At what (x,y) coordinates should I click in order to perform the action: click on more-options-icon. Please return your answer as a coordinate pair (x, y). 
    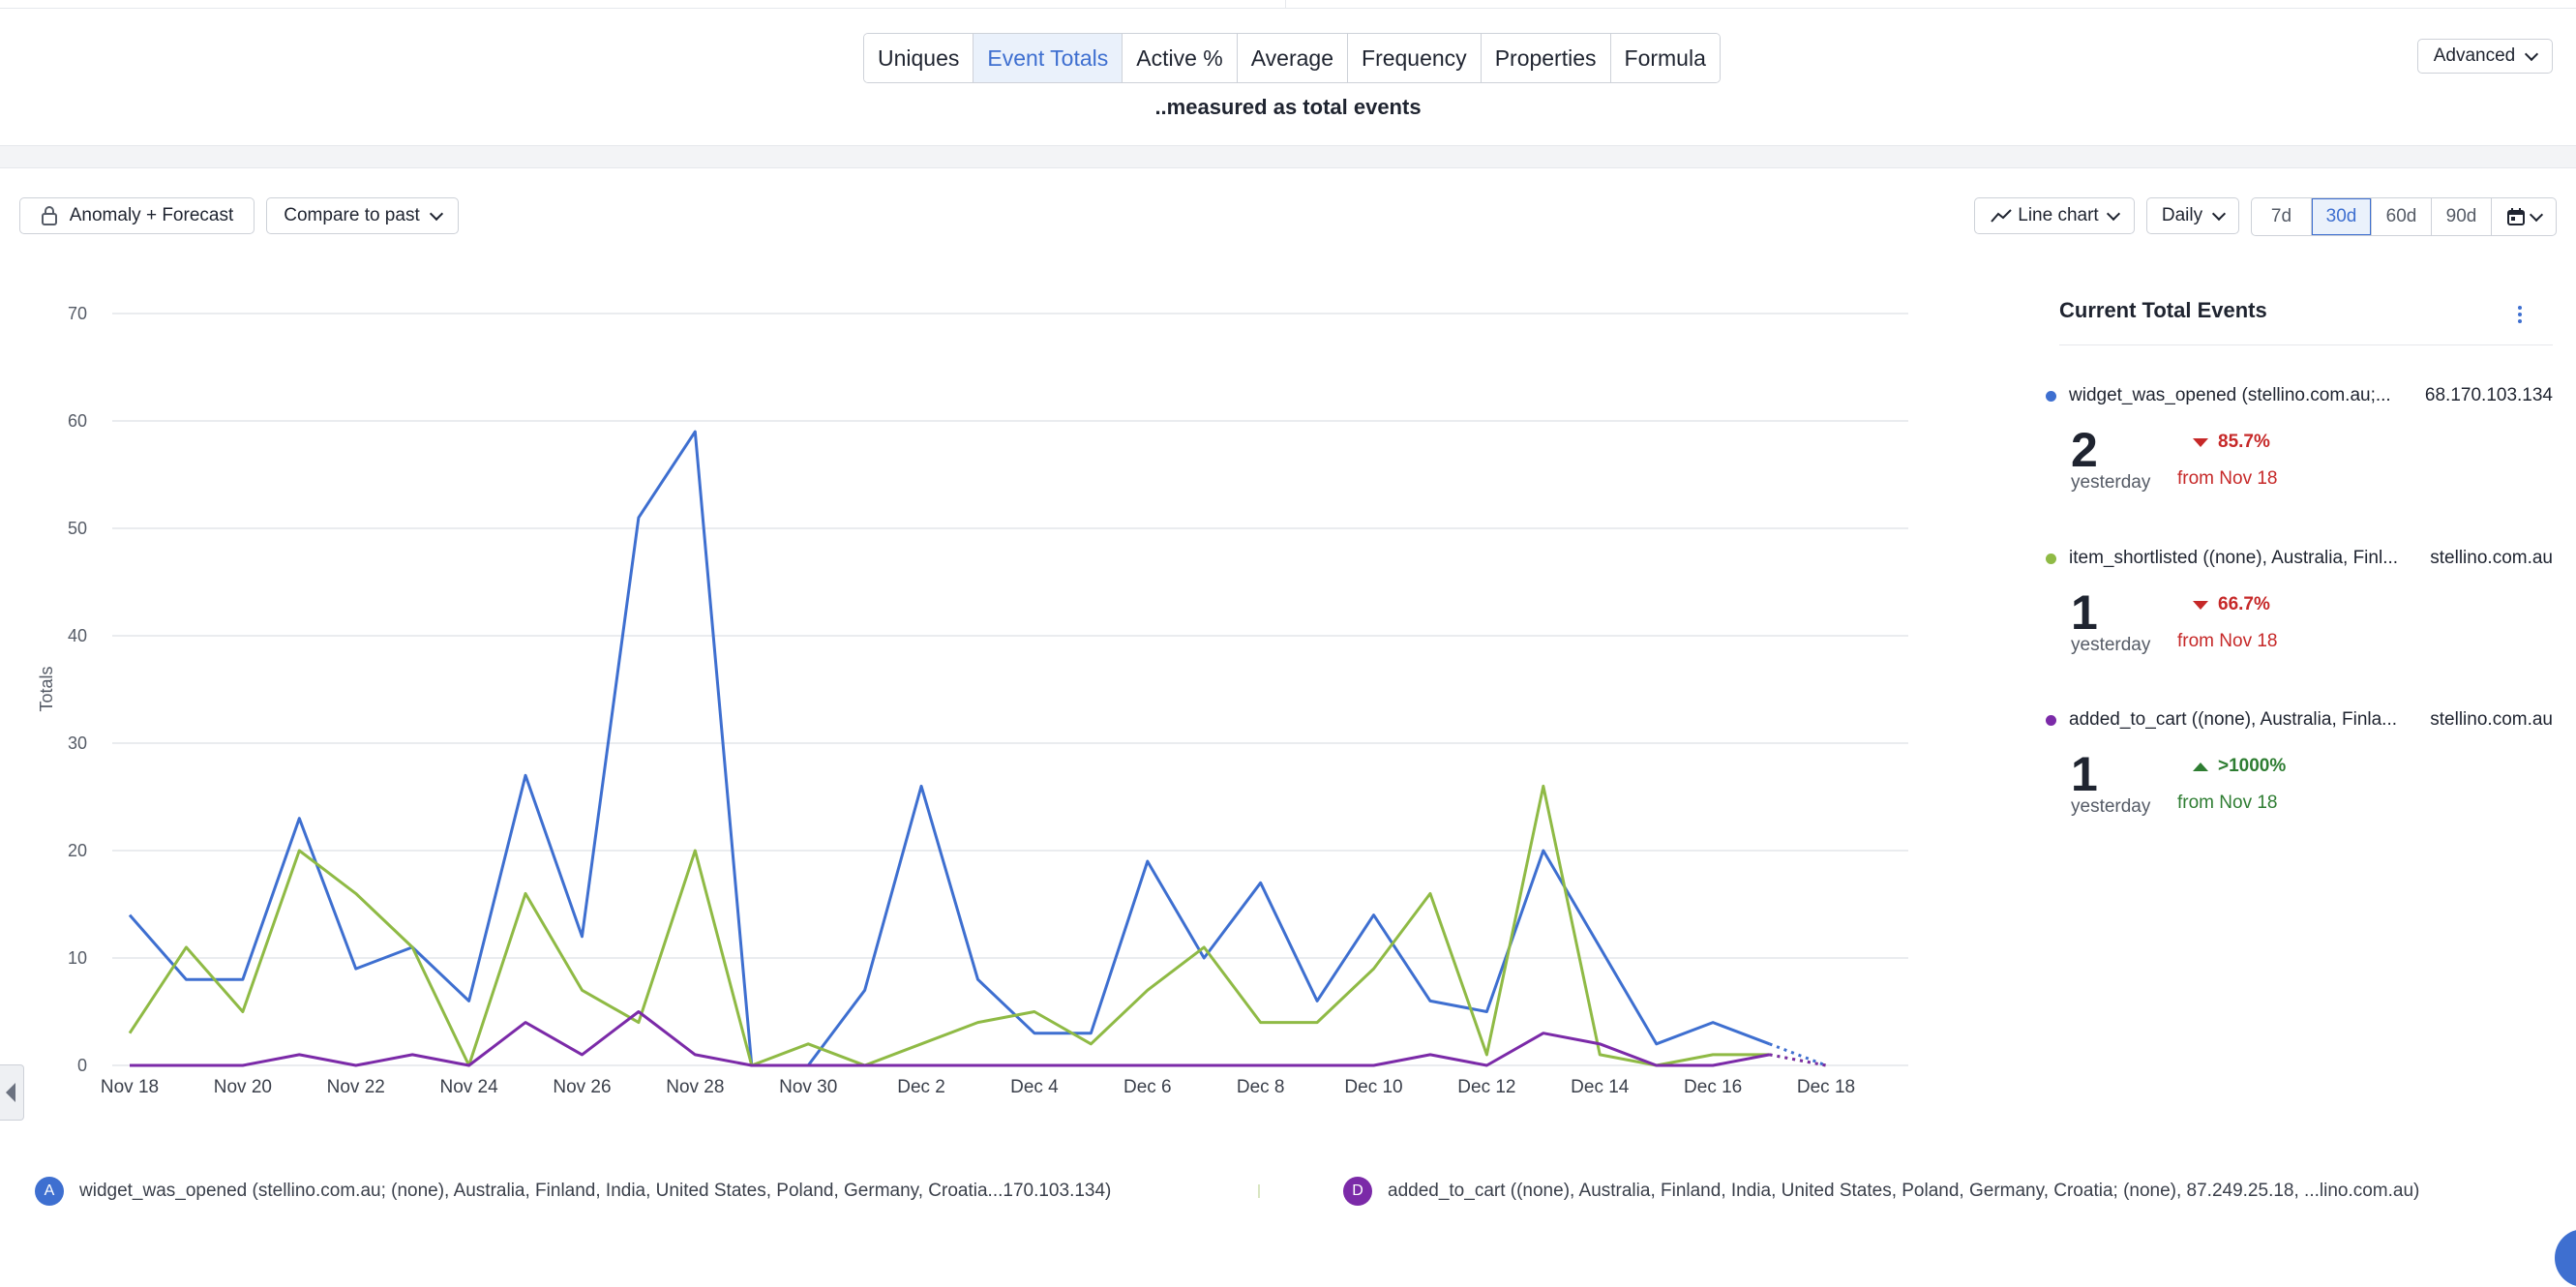
    Looking at the image, I should click on (2520, 316).